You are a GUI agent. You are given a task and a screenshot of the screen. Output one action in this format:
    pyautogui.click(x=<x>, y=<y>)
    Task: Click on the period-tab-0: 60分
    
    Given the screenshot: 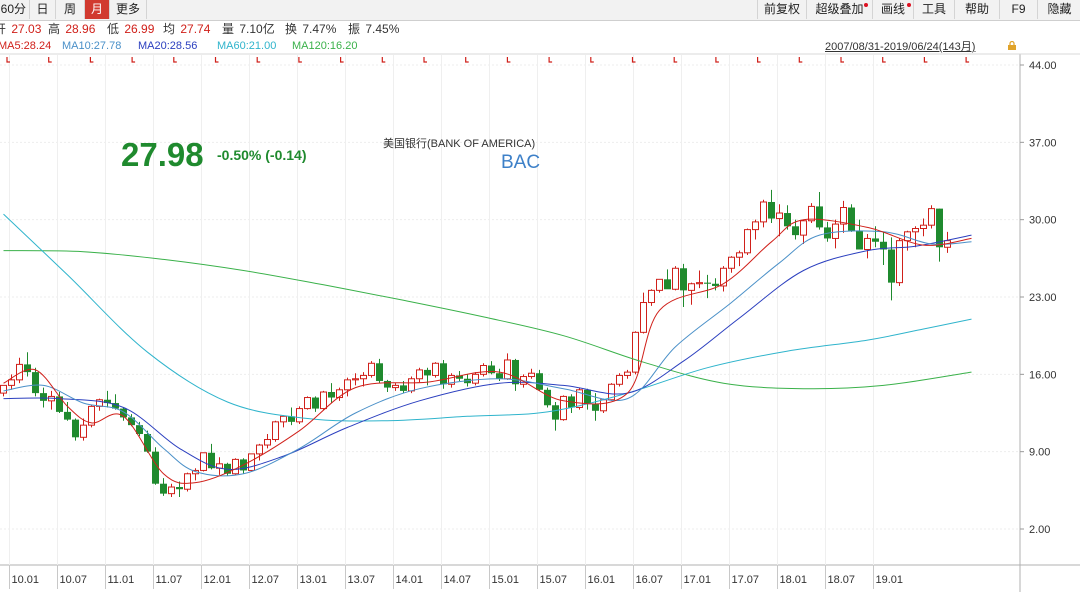 What is the action you would take?
    pyautogui.click(x=15, y=9)
    